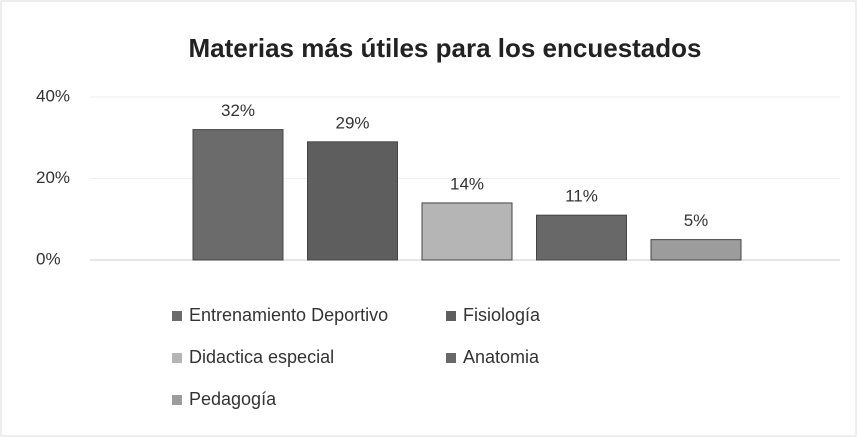 The width and height of the screenshot is (857, 437). What do you see at coordinates (233, 399) in the screenshot?
I see `legend-label: Pedagogía` at bounding box center [233, 399].